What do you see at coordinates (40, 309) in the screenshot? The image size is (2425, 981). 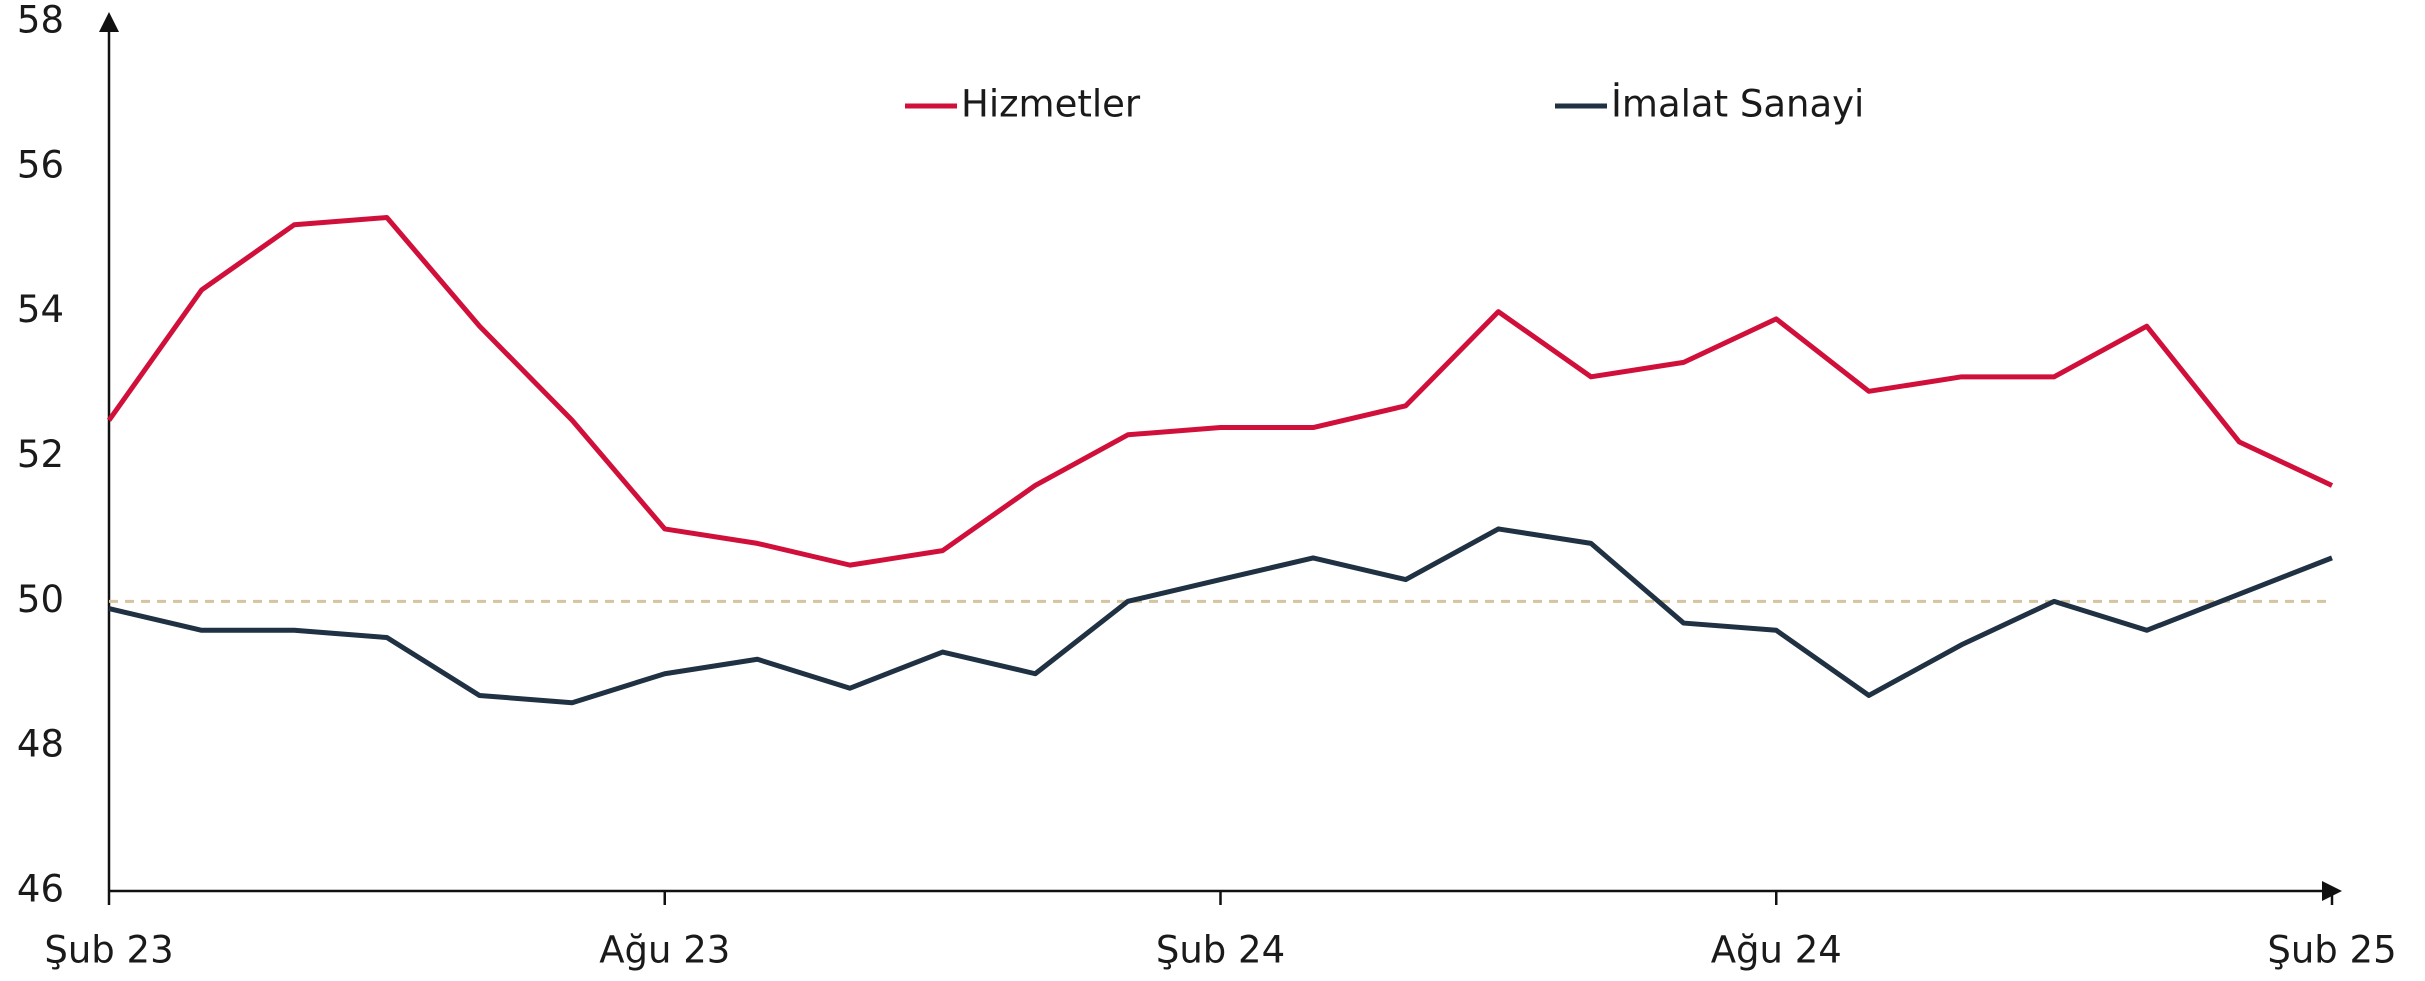 I see `y-tick-label: 54` at bounding box center [40, 309].